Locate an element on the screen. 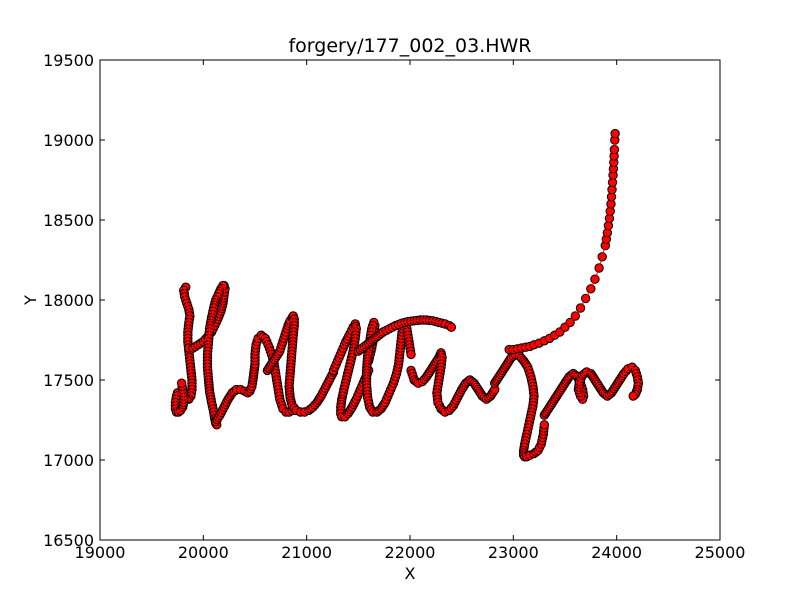 This screenshot has width=800, height=604. x-tick-label: 21000 is located at coordinates (306, 552).